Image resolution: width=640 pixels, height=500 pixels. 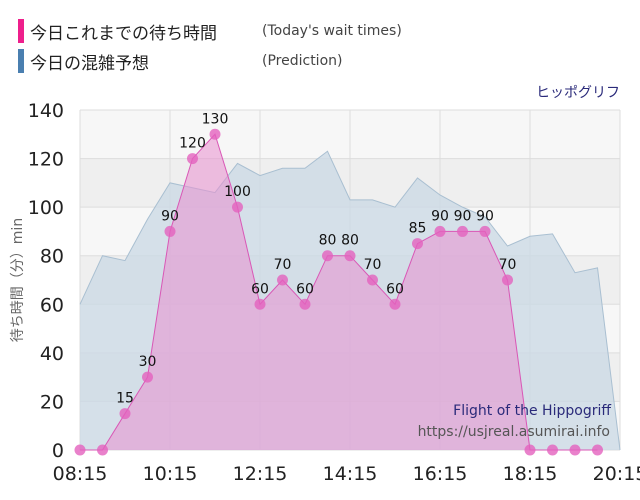 I want to click on x-tick-label: 12:15, so click(x=260, y=474).